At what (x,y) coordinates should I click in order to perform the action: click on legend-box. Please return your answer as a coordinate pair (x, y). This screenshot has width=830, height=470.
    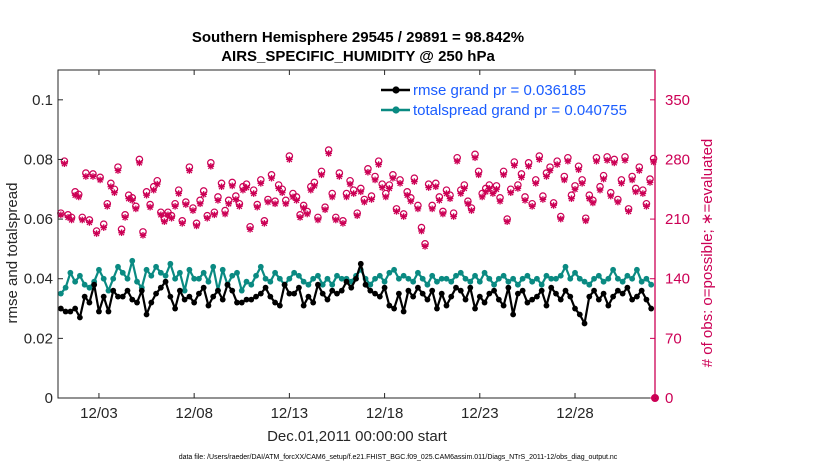
    Looking at the image, I should click on (509, 99).